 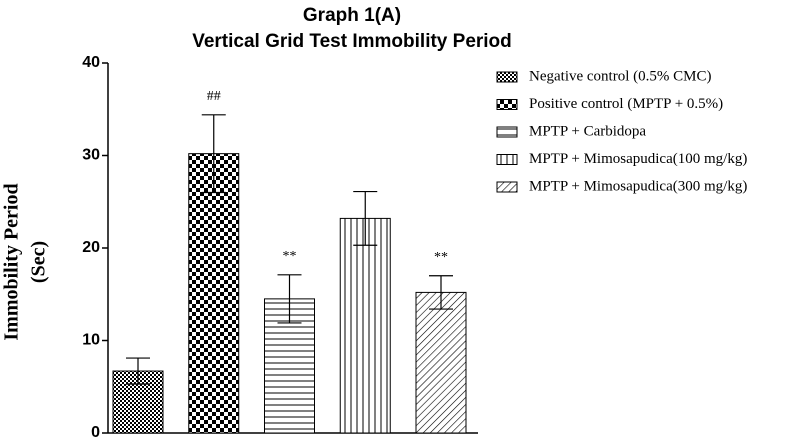 What do you see at coordinates (91, 155) in the screenshot?
I see `y-tick-label: 30` at bounding box center [91, 155].